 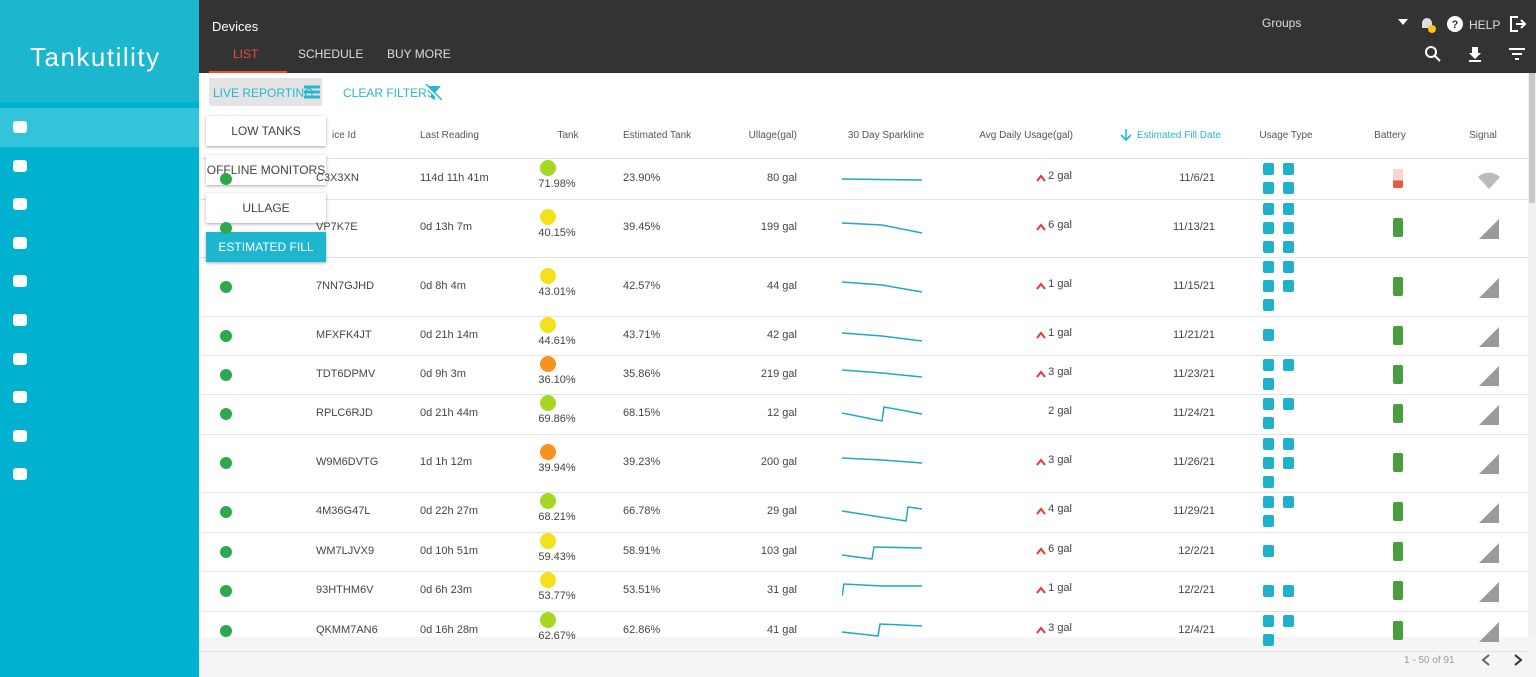 I want to click on nav-item: Tickets, so click(x=99, y=359).